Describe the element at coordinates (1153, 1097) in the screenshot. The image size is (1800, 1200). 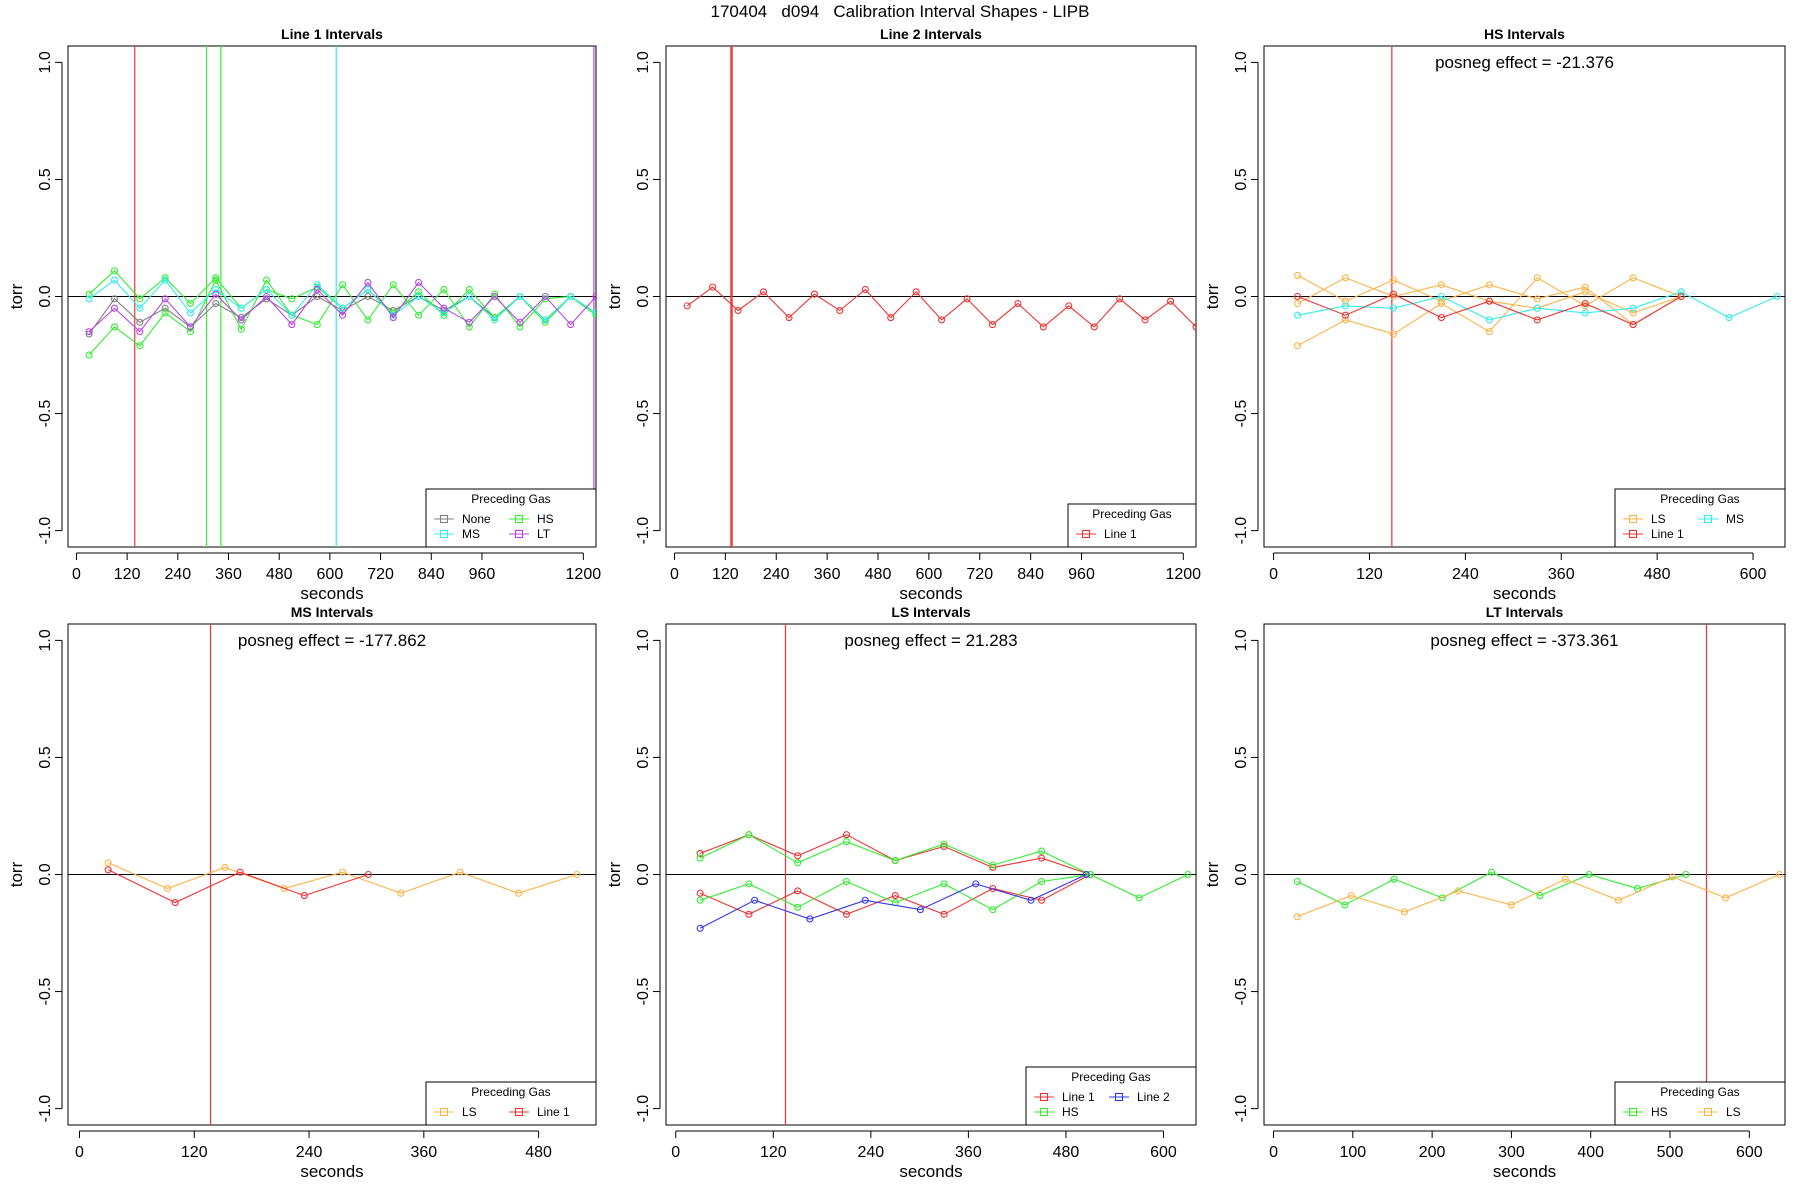
I see `legend-label: Line 2` at that location.